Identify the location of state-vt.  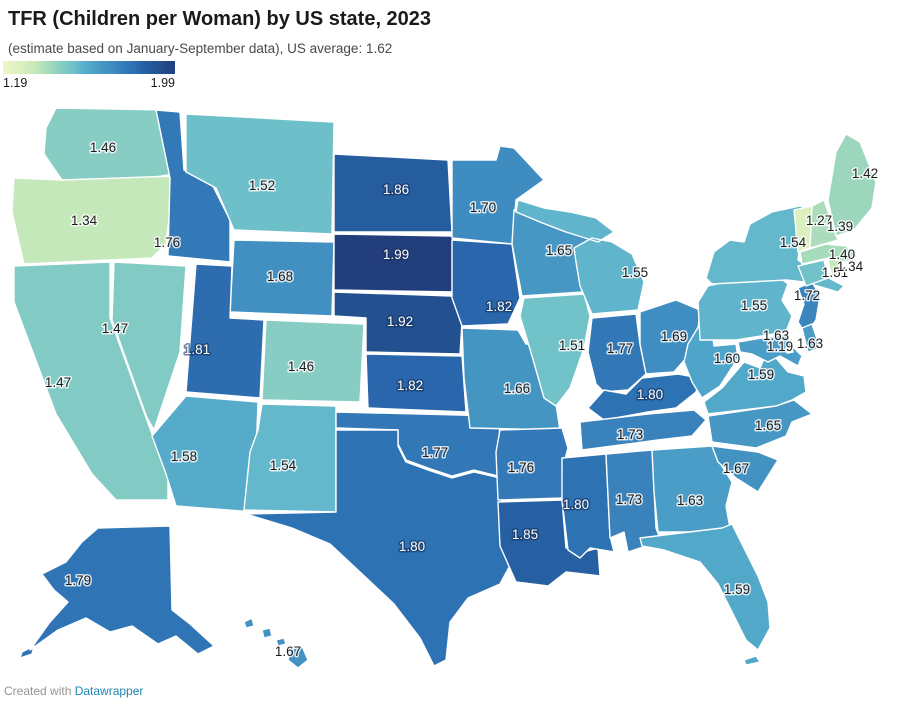
(803, 229).